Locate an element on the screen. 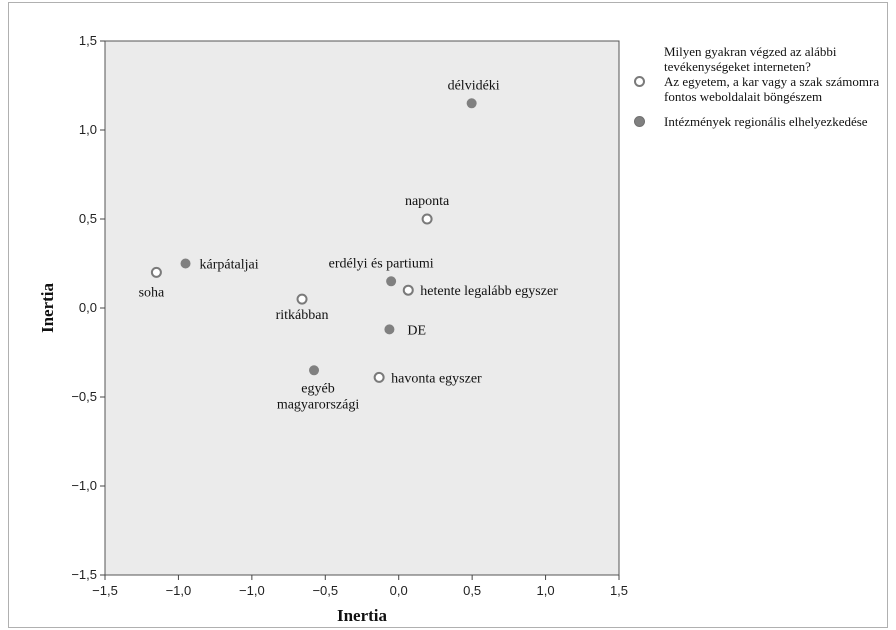 Image resolution: width=896 pixels, height=630 pixels. point-label: erdélyi és partiumi is located at coordinates (381, 263).